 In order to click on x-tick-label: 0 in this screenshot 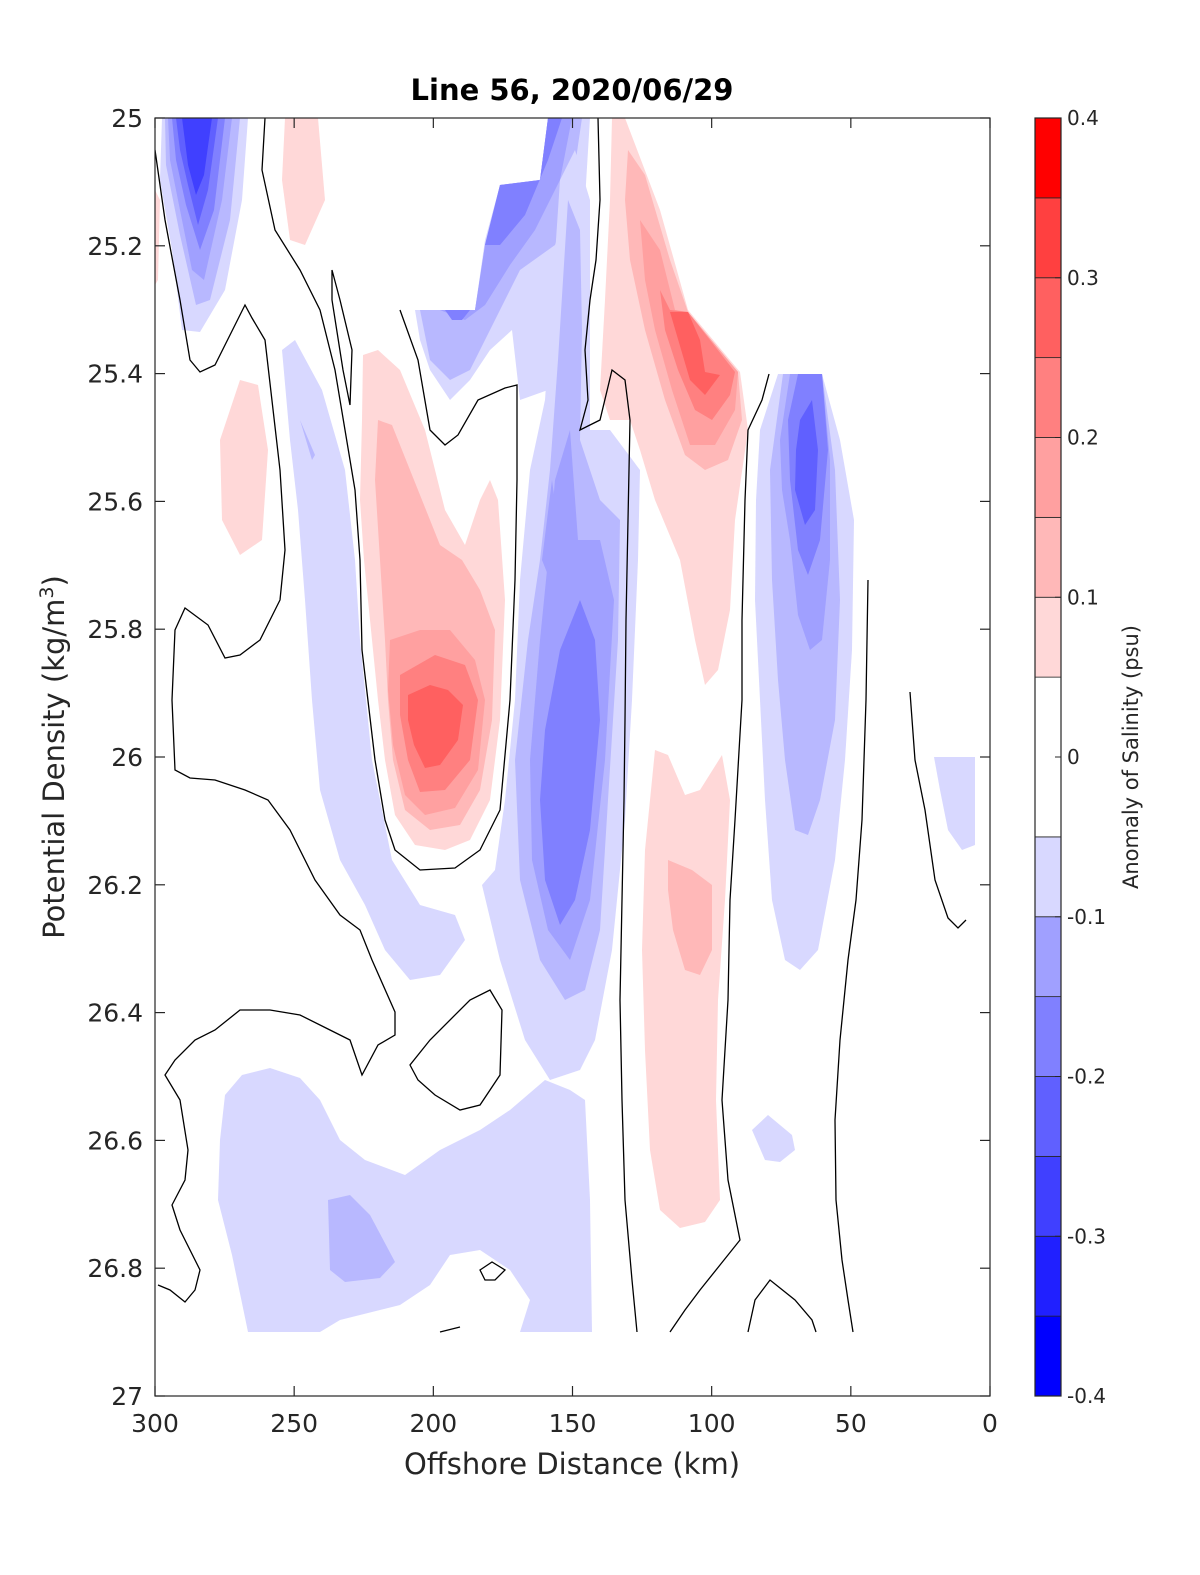, I will do `click(990, 1423)`.